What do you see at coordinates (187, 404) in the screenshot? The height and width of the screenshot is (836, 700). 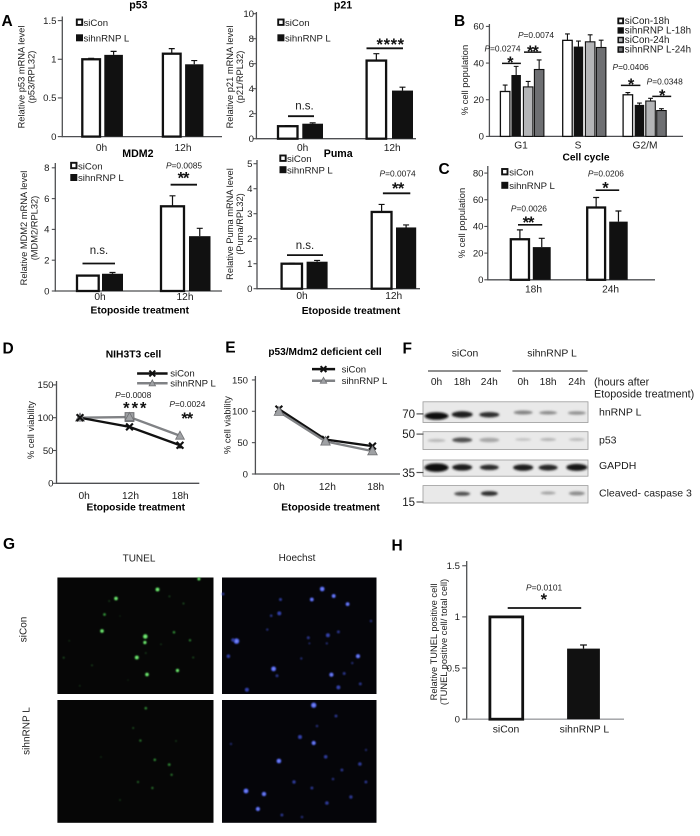 I see `svg-text: P=0.0024` at bounding box center [187, 404].